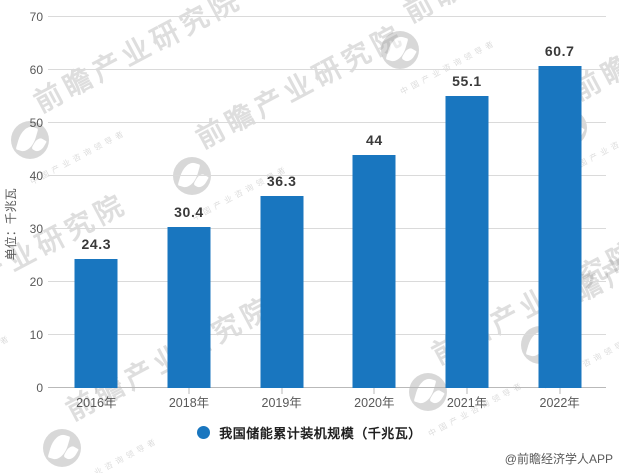 The width and height of the screenshot is (619, 473). Describe the element at coordinates (36, 176) in the screenshot. I see `y-tick-label-40: 40` at that location.